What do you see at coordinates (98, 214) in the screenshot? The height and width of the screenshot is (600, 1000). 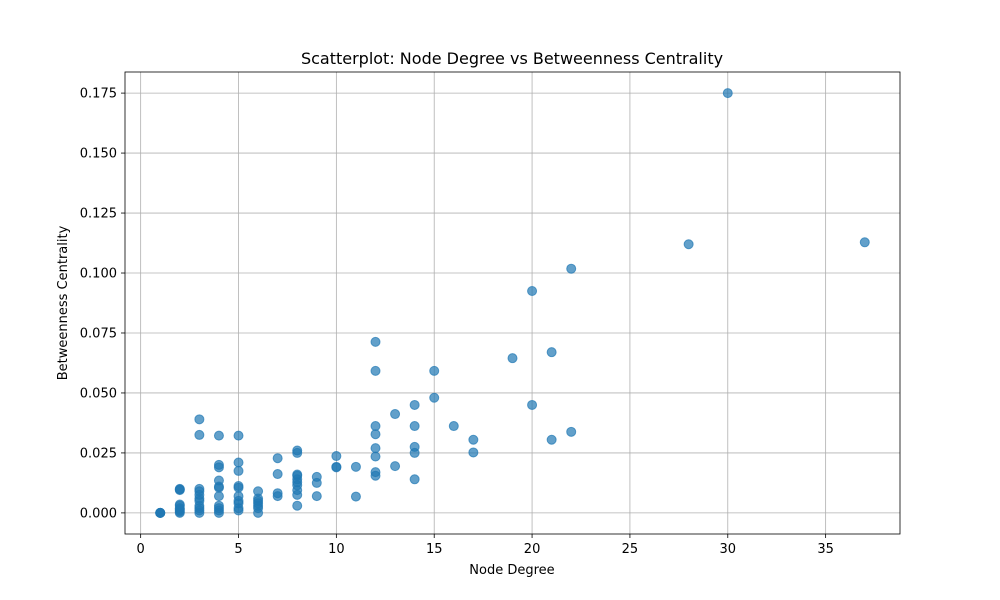 I see `y-tick-label: 0.125` at bounding box center [98, 214].